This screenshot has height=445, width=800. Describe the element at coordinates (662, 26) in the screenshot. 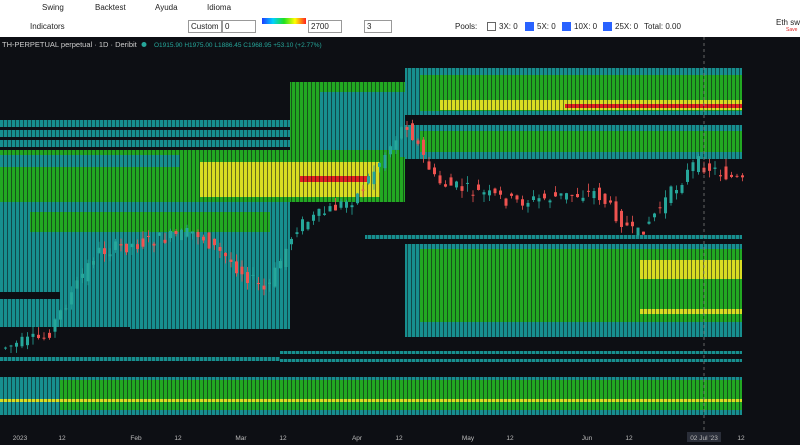

I see `total-label: Total: 0.00` at that location.